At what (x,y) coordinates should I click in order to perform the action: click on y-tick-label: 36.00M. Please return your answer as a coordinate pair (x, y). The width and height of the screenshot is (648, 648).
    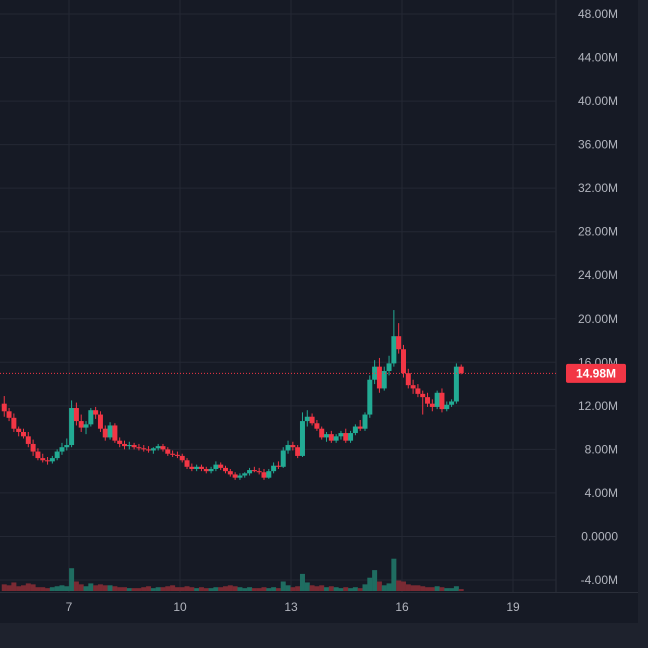
    Looking at the image, I should click on (598, 145).